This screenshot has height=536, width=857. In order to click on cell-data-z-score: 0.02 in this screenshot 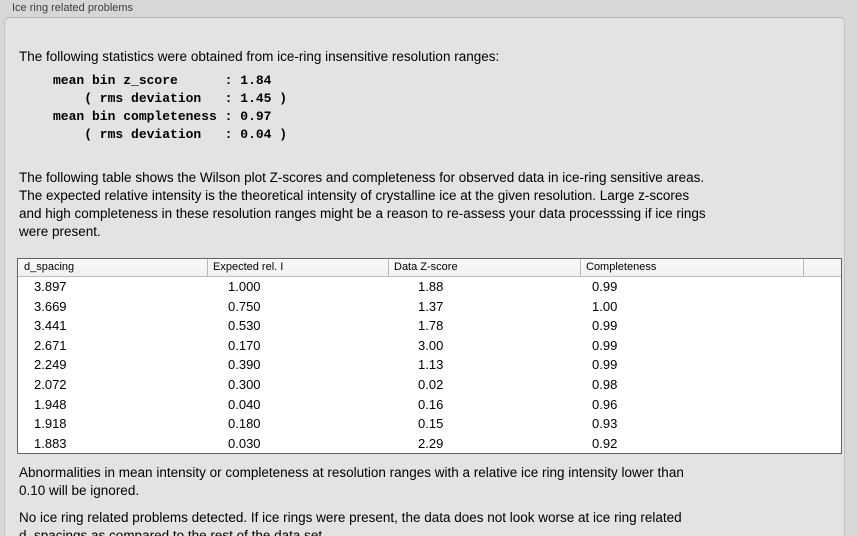, I will do `click(431, 384)`.